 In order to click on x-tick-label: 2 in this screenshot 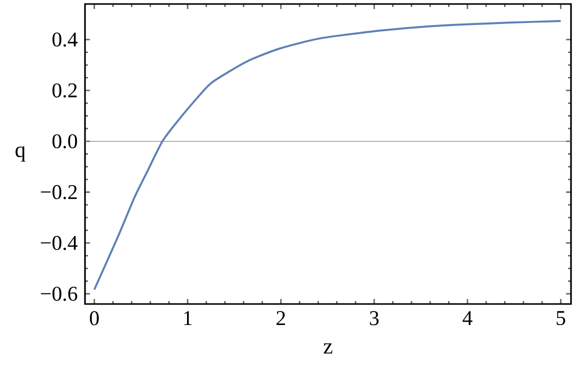, I will do `click(280, 318)`.